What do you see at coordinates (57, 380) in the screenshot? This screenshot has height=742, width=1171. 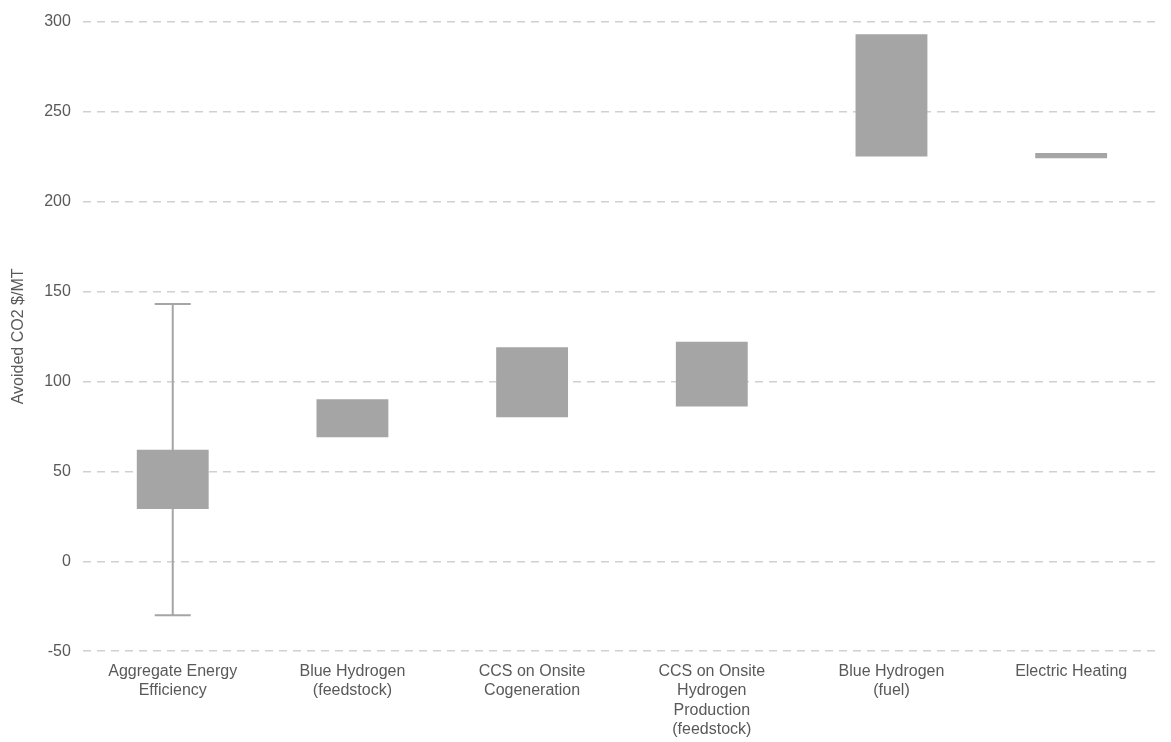 I see `y-tick-label: 100` at bounding box center [57, 380].